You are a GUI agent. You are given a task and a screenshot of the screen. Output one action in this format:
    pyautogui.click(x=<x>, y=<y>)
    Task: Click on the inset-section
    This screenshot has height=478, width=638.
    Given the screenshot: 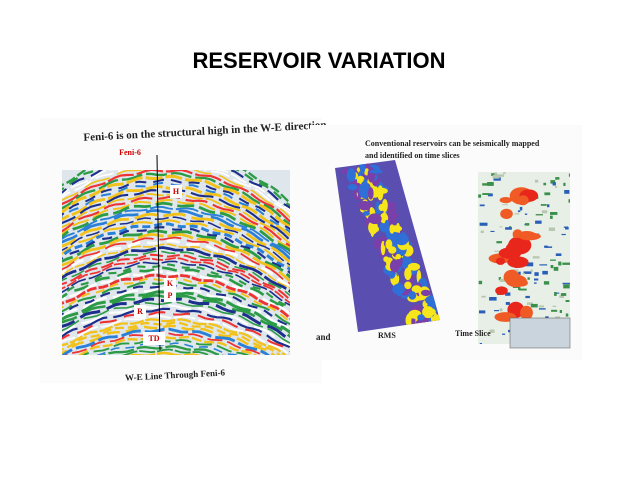 What is the action you would take?
    pyautogui.click(x=540, y=333)
    